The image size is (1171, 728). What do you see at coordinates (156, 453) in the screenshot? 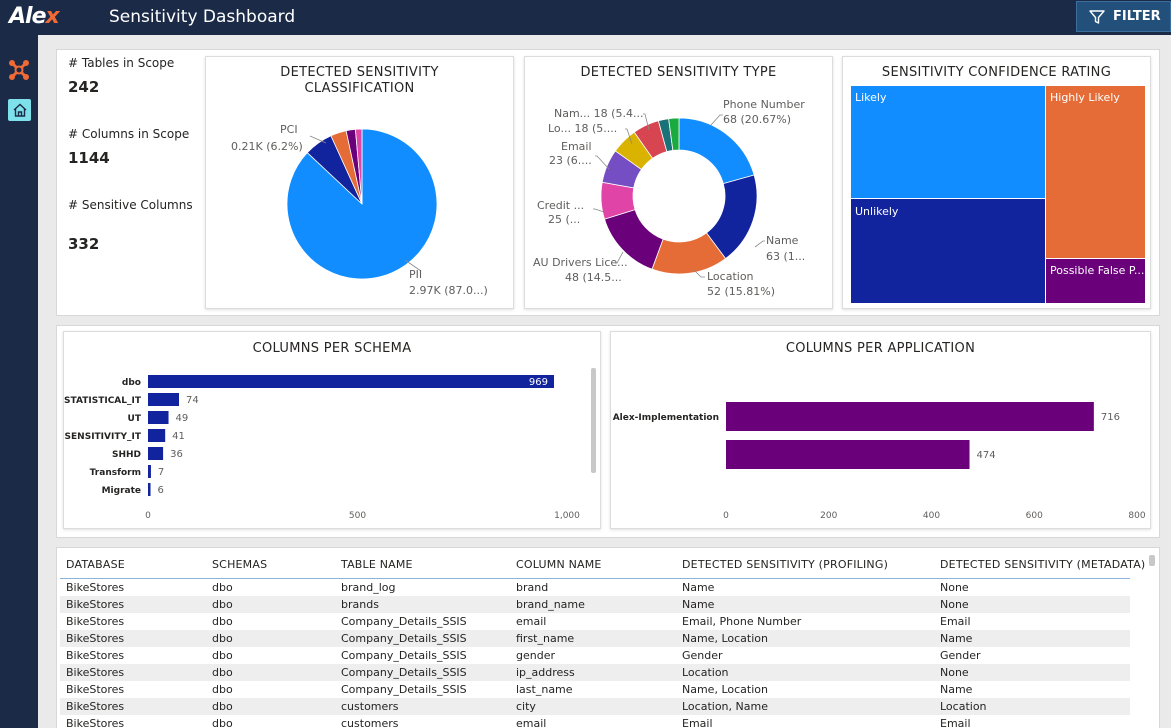
I see `bar-shhd` at bounding box center [156, 453].